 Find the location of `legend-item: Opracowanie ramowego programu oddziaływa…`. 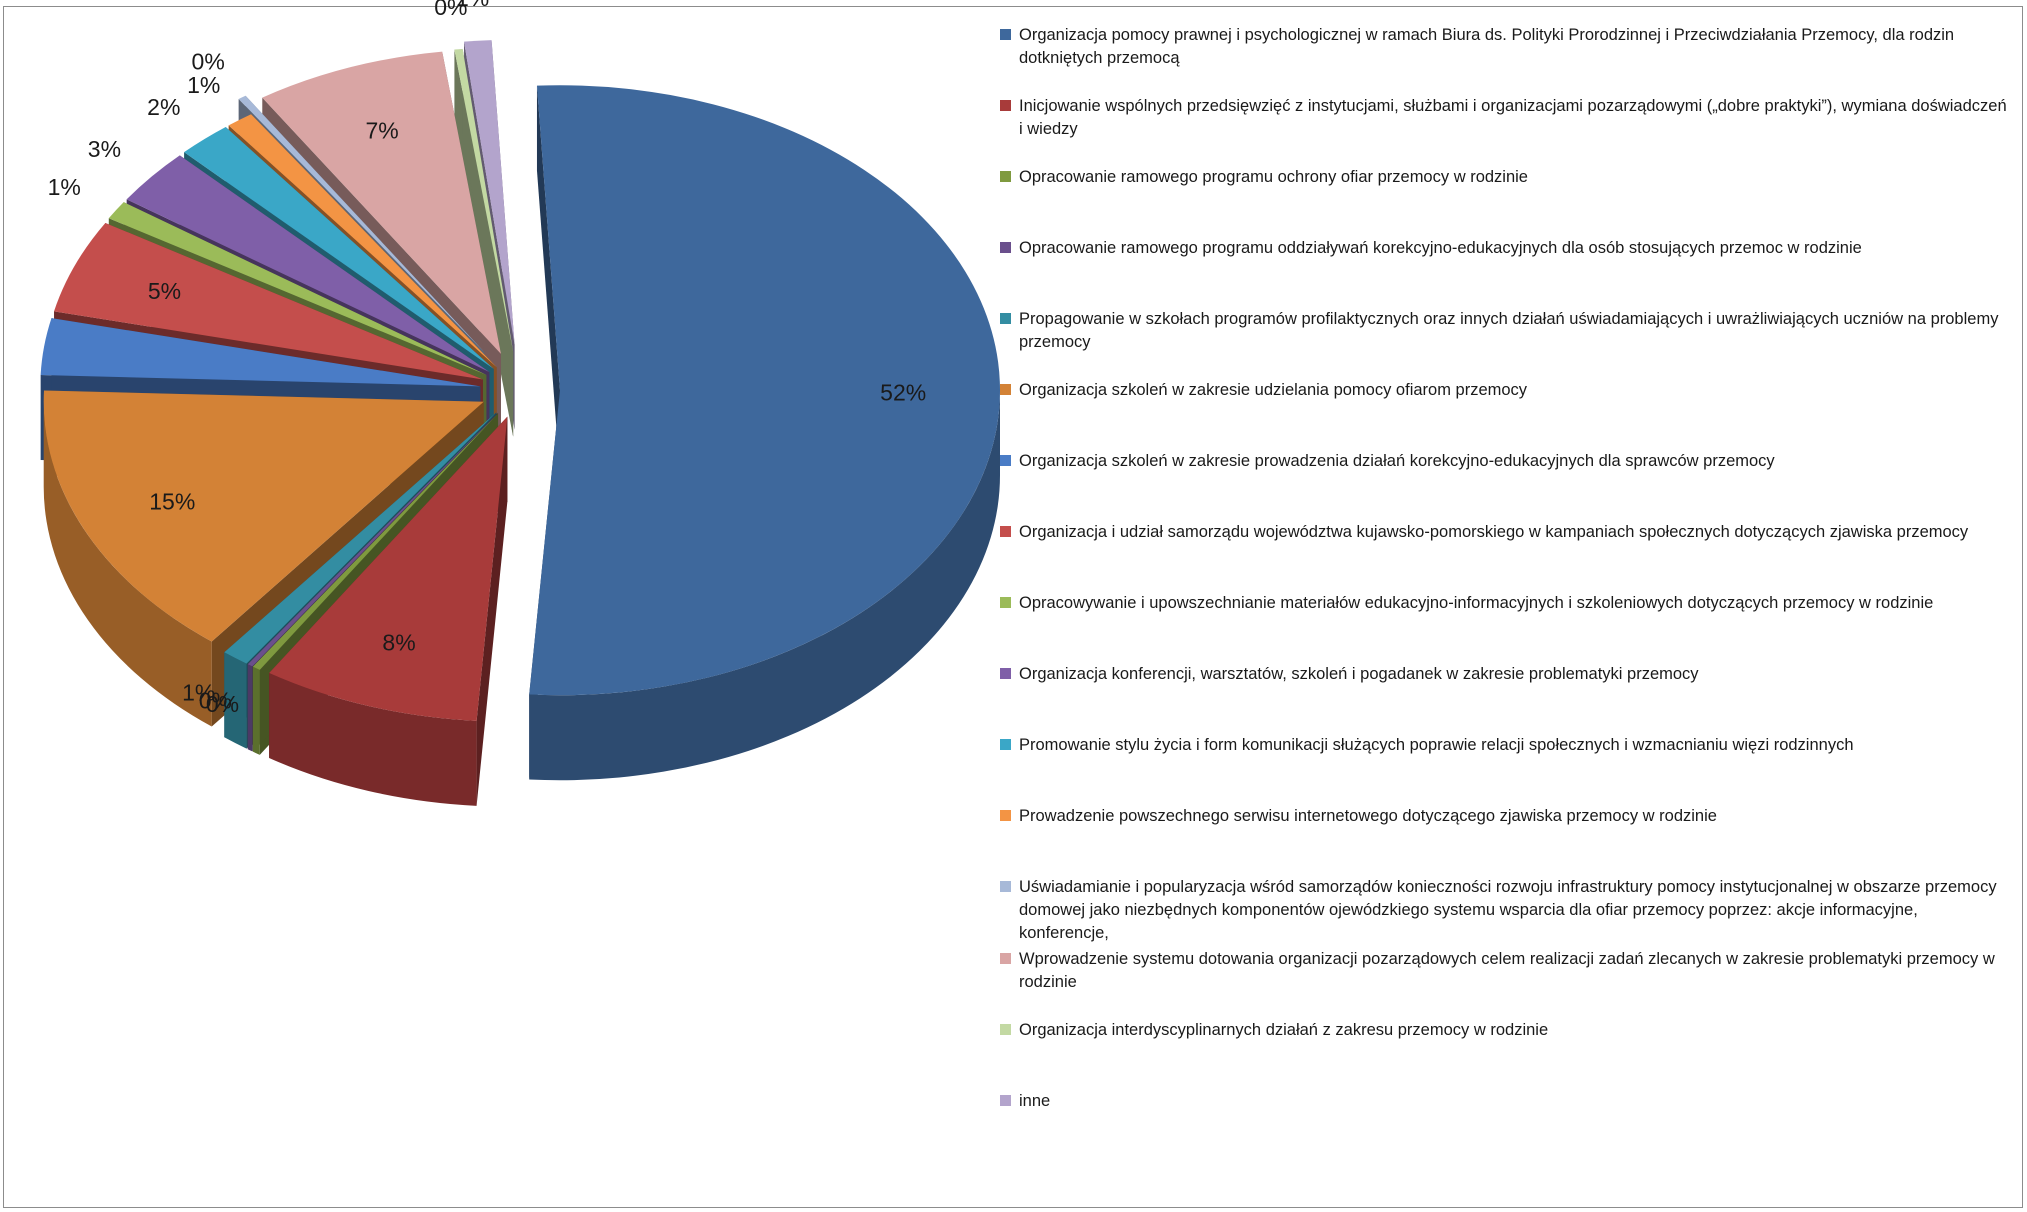

legend-item: Opracowanie ramowego programu oddziaływa… is located at coordinates (1505, 248).